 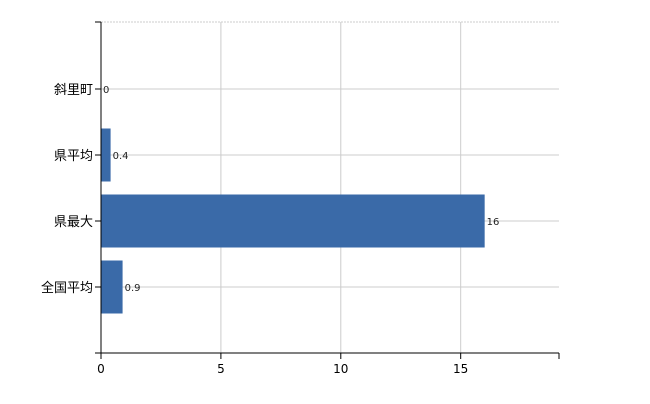 I want to click on x-tick-label: 0, so click(x=101, y=369).